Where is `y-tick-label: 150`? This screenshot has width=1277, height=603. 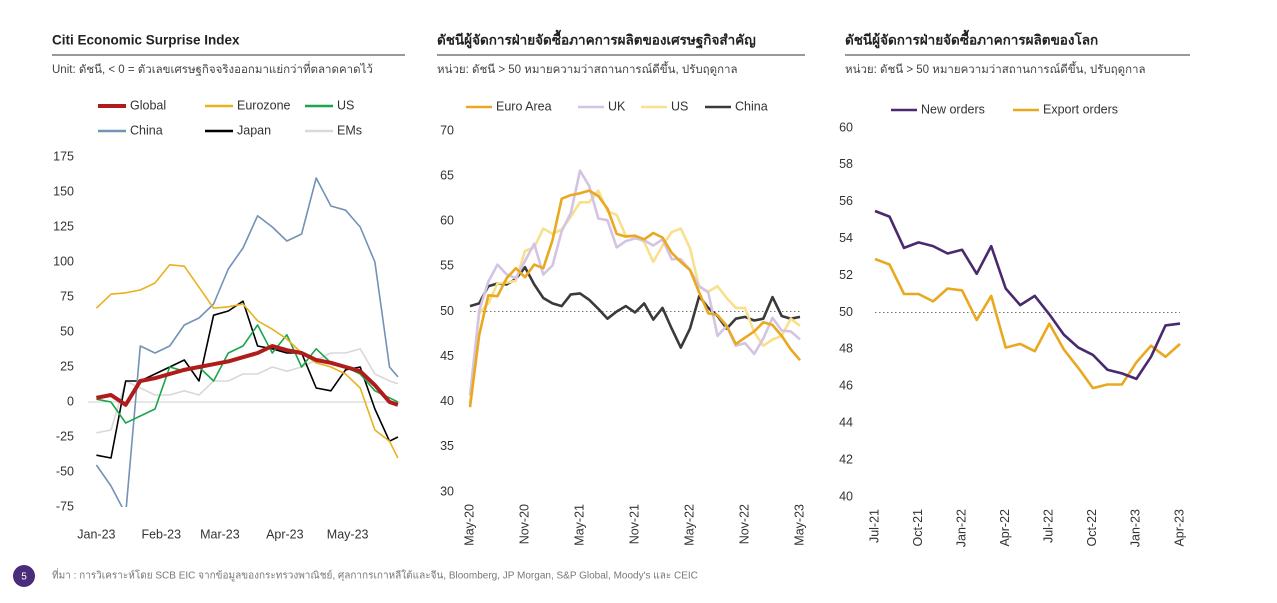 y-tick-label: 150 is located at coordinates (63, 191).